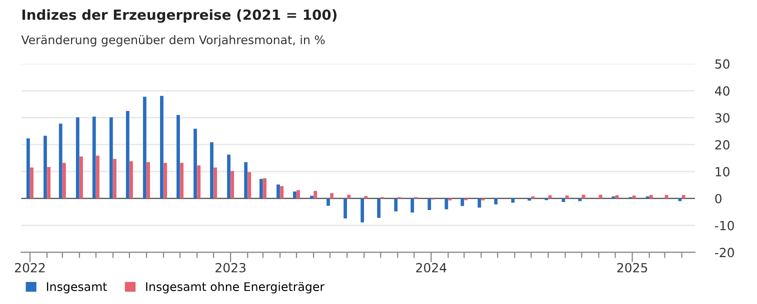 This screenshot has height=304, width=757. Describe the element at coordinates (718, 199) in the screenshot. I see `y-tick-label: 0` at that location.